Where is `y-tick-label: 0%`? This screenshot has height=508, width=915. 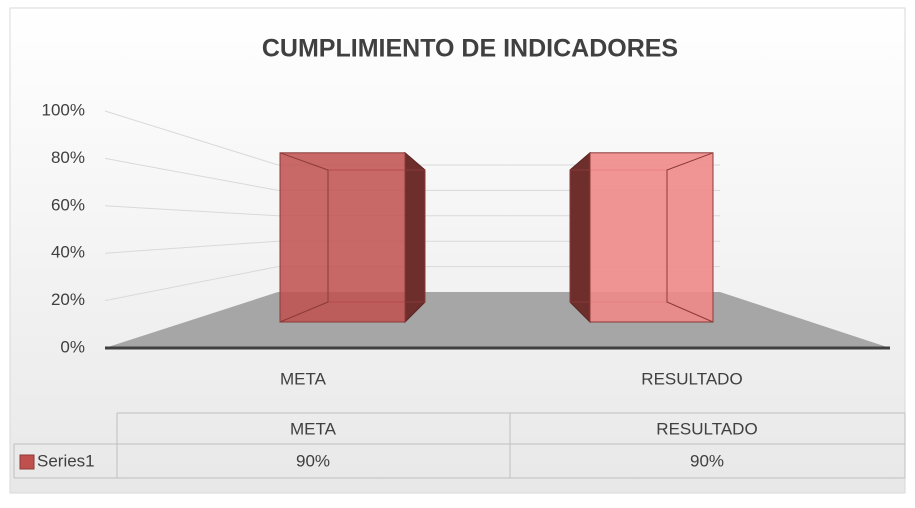 y-tick-label: 0% is located at coordinates (72, 346).